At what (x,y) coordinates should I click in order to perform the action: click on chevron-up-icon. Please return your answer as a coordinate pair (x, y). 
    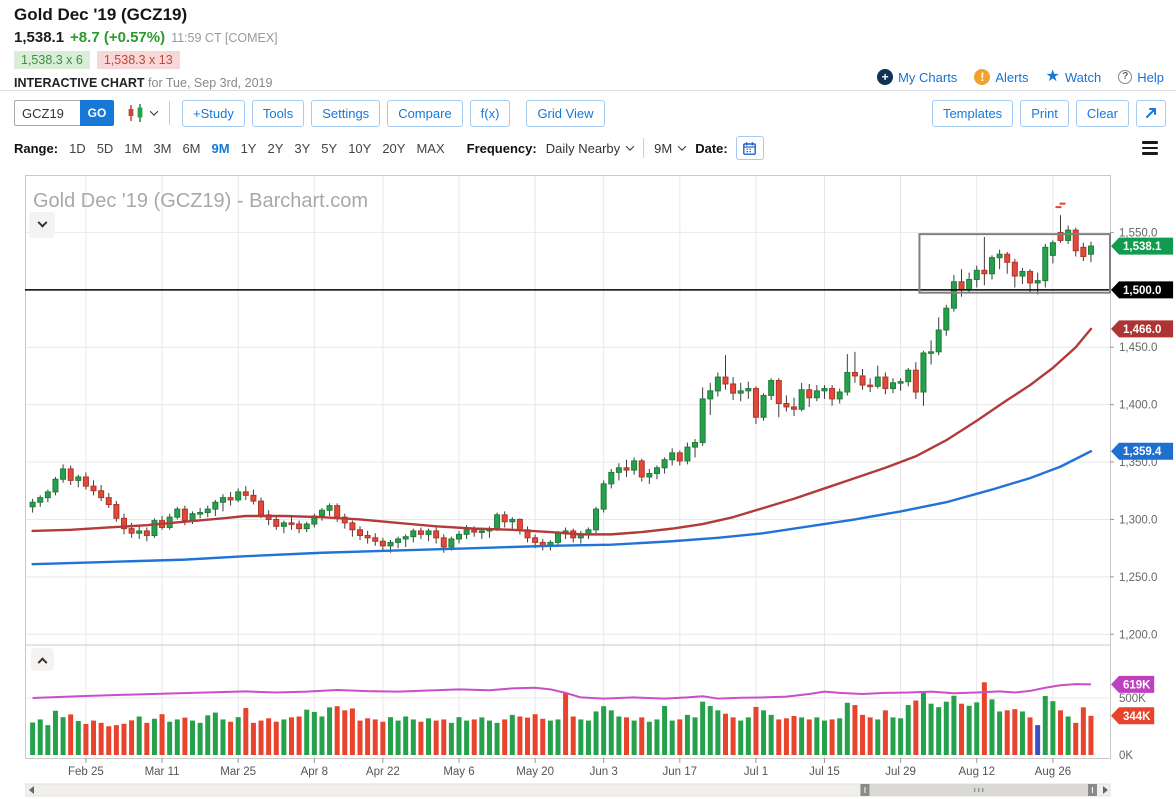
    Looking at the image, I should click on (42, 662).